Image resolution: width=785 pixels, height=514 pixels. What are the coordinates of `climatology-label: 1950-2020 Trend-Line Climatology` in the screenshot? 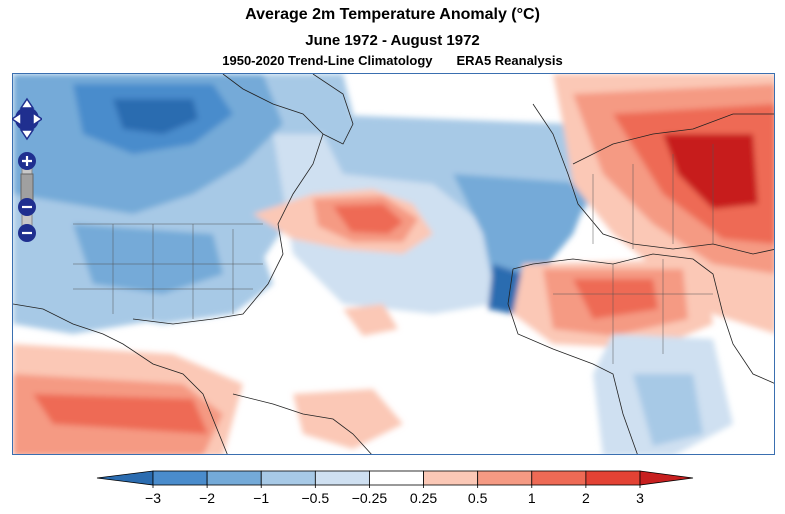 It's located at (327, 60).